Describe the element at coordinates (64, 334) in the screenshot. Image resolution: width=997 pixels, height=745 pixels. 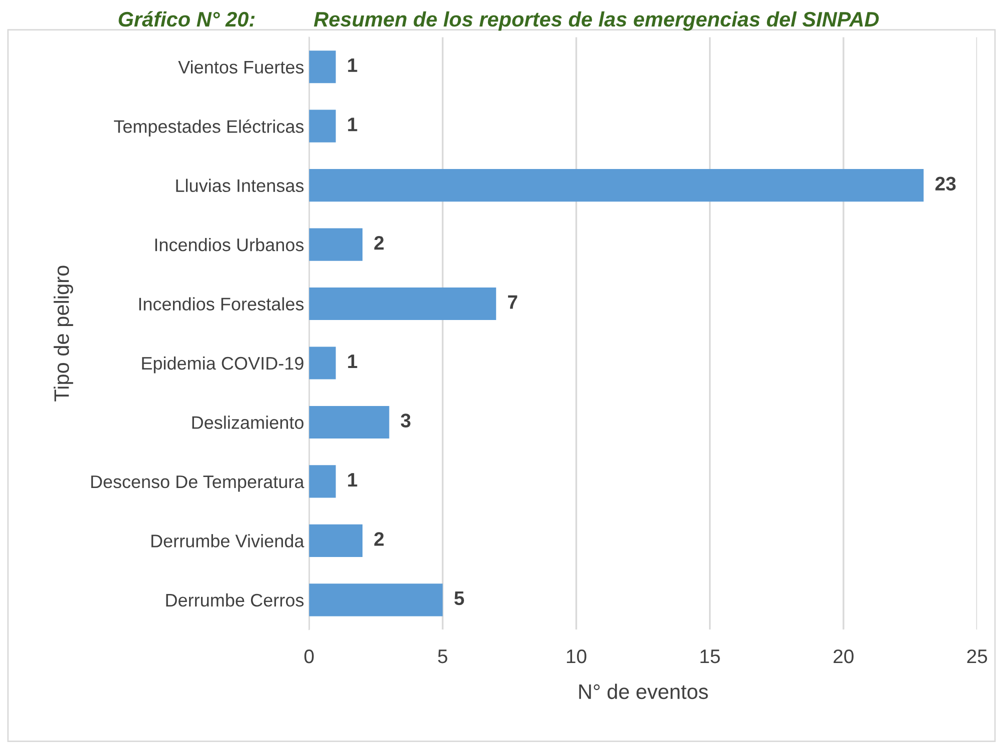
I see `y-axis-title: Tipo de peligro` at that location.